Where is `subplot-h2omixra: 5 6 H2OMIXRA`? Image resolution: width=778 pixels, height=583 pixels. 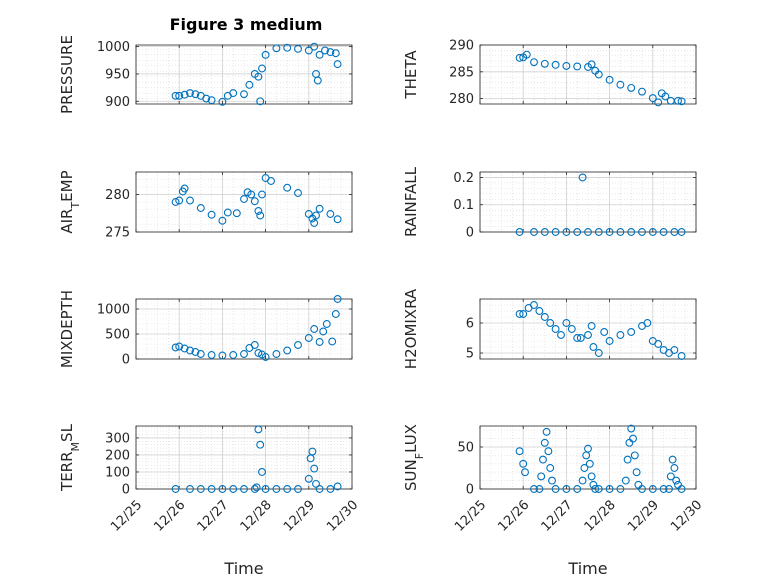 subplot-h2omixra: 5 6 H2OMIXRA is located at coordinates (549, 328).